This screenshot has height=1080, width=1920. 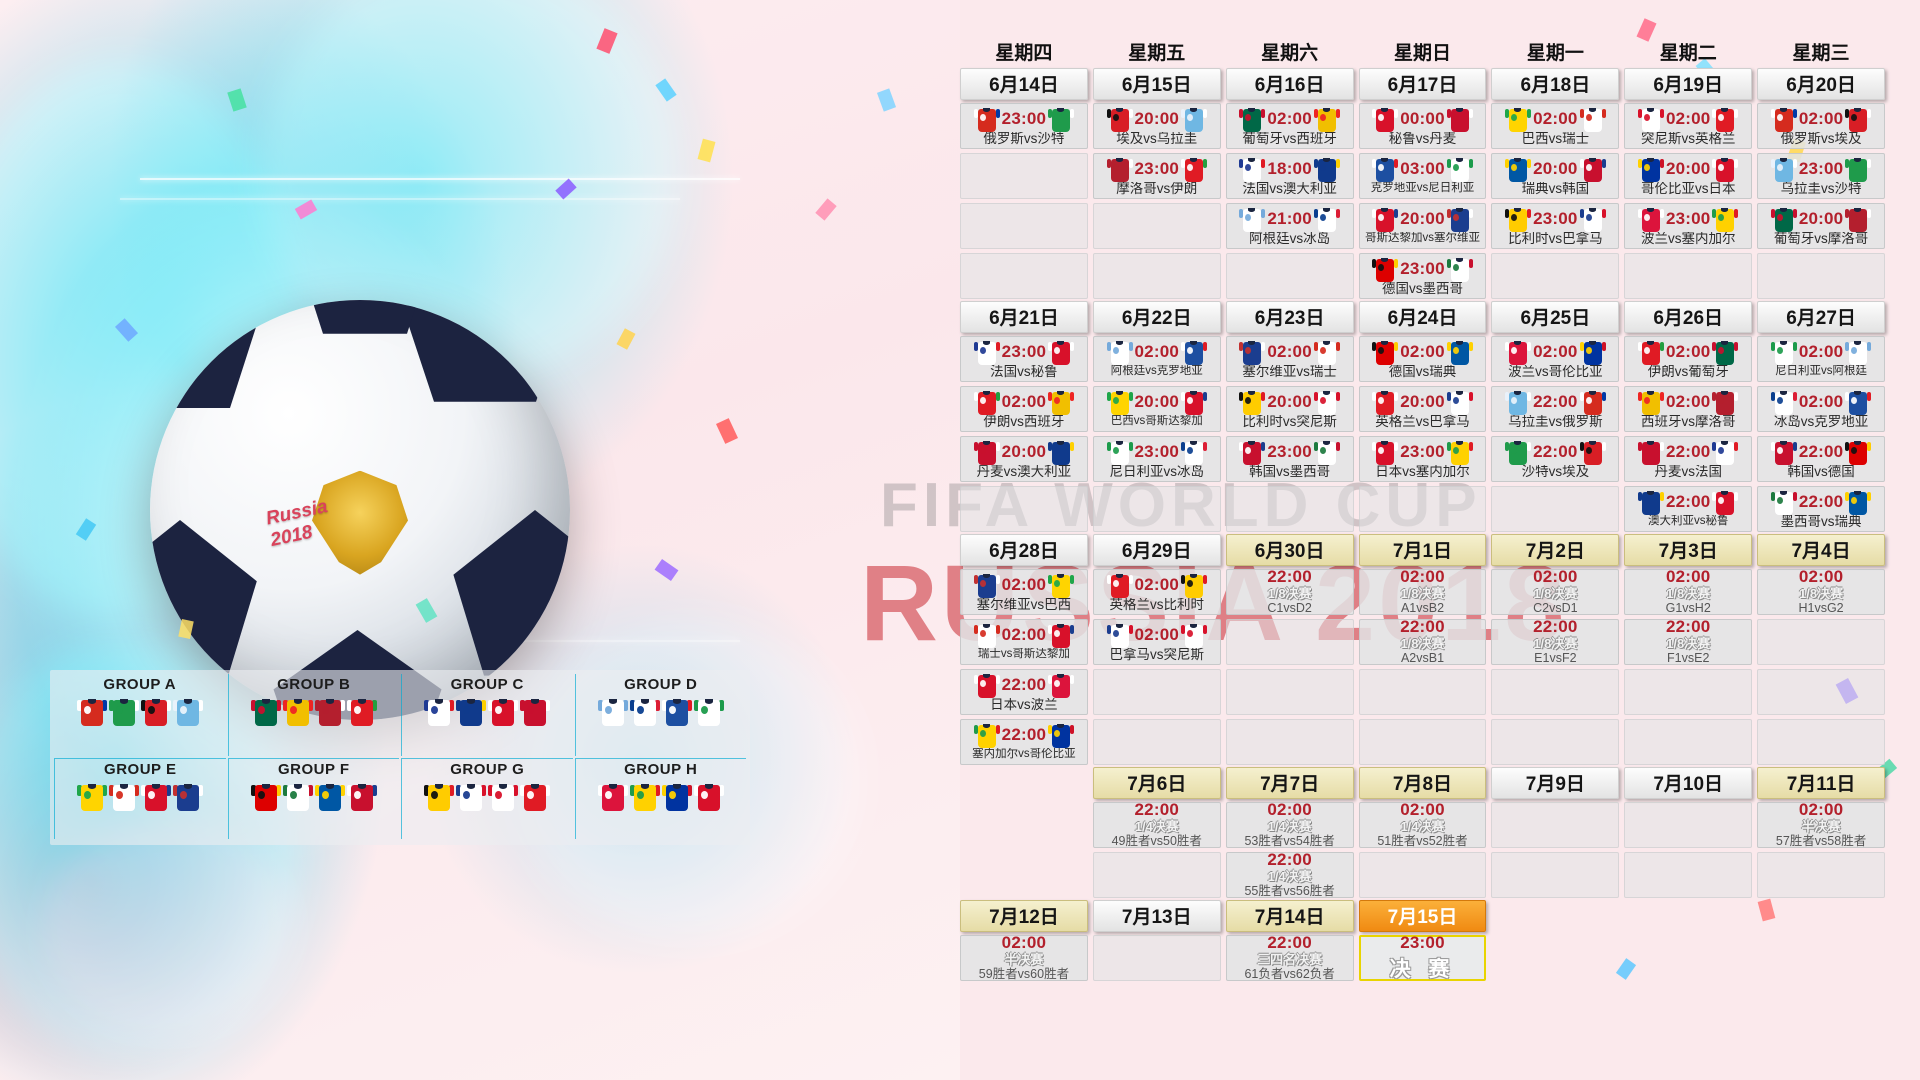 I want to click on date-cell-6月14日: 6月14日, so click(x=1024, y=84).